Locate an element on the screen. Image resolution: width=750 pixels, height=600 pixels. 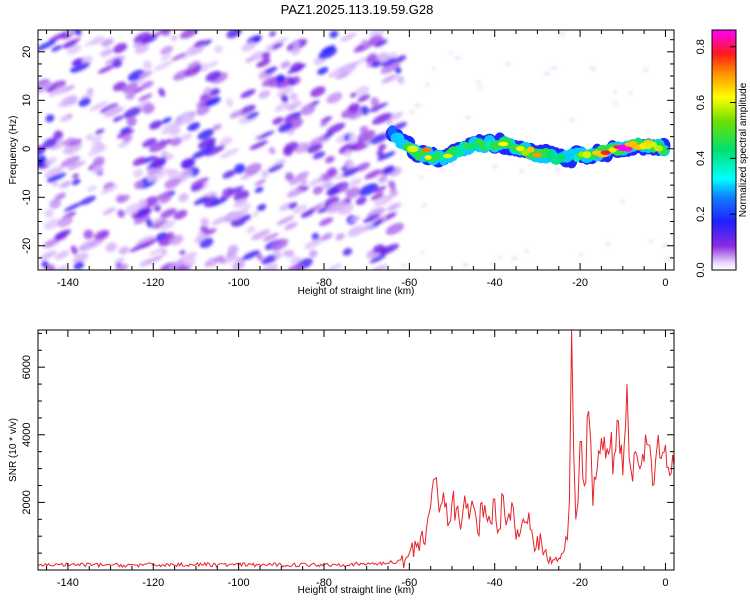
spectrogram-signal-layer is located at coordinates (528, 147).